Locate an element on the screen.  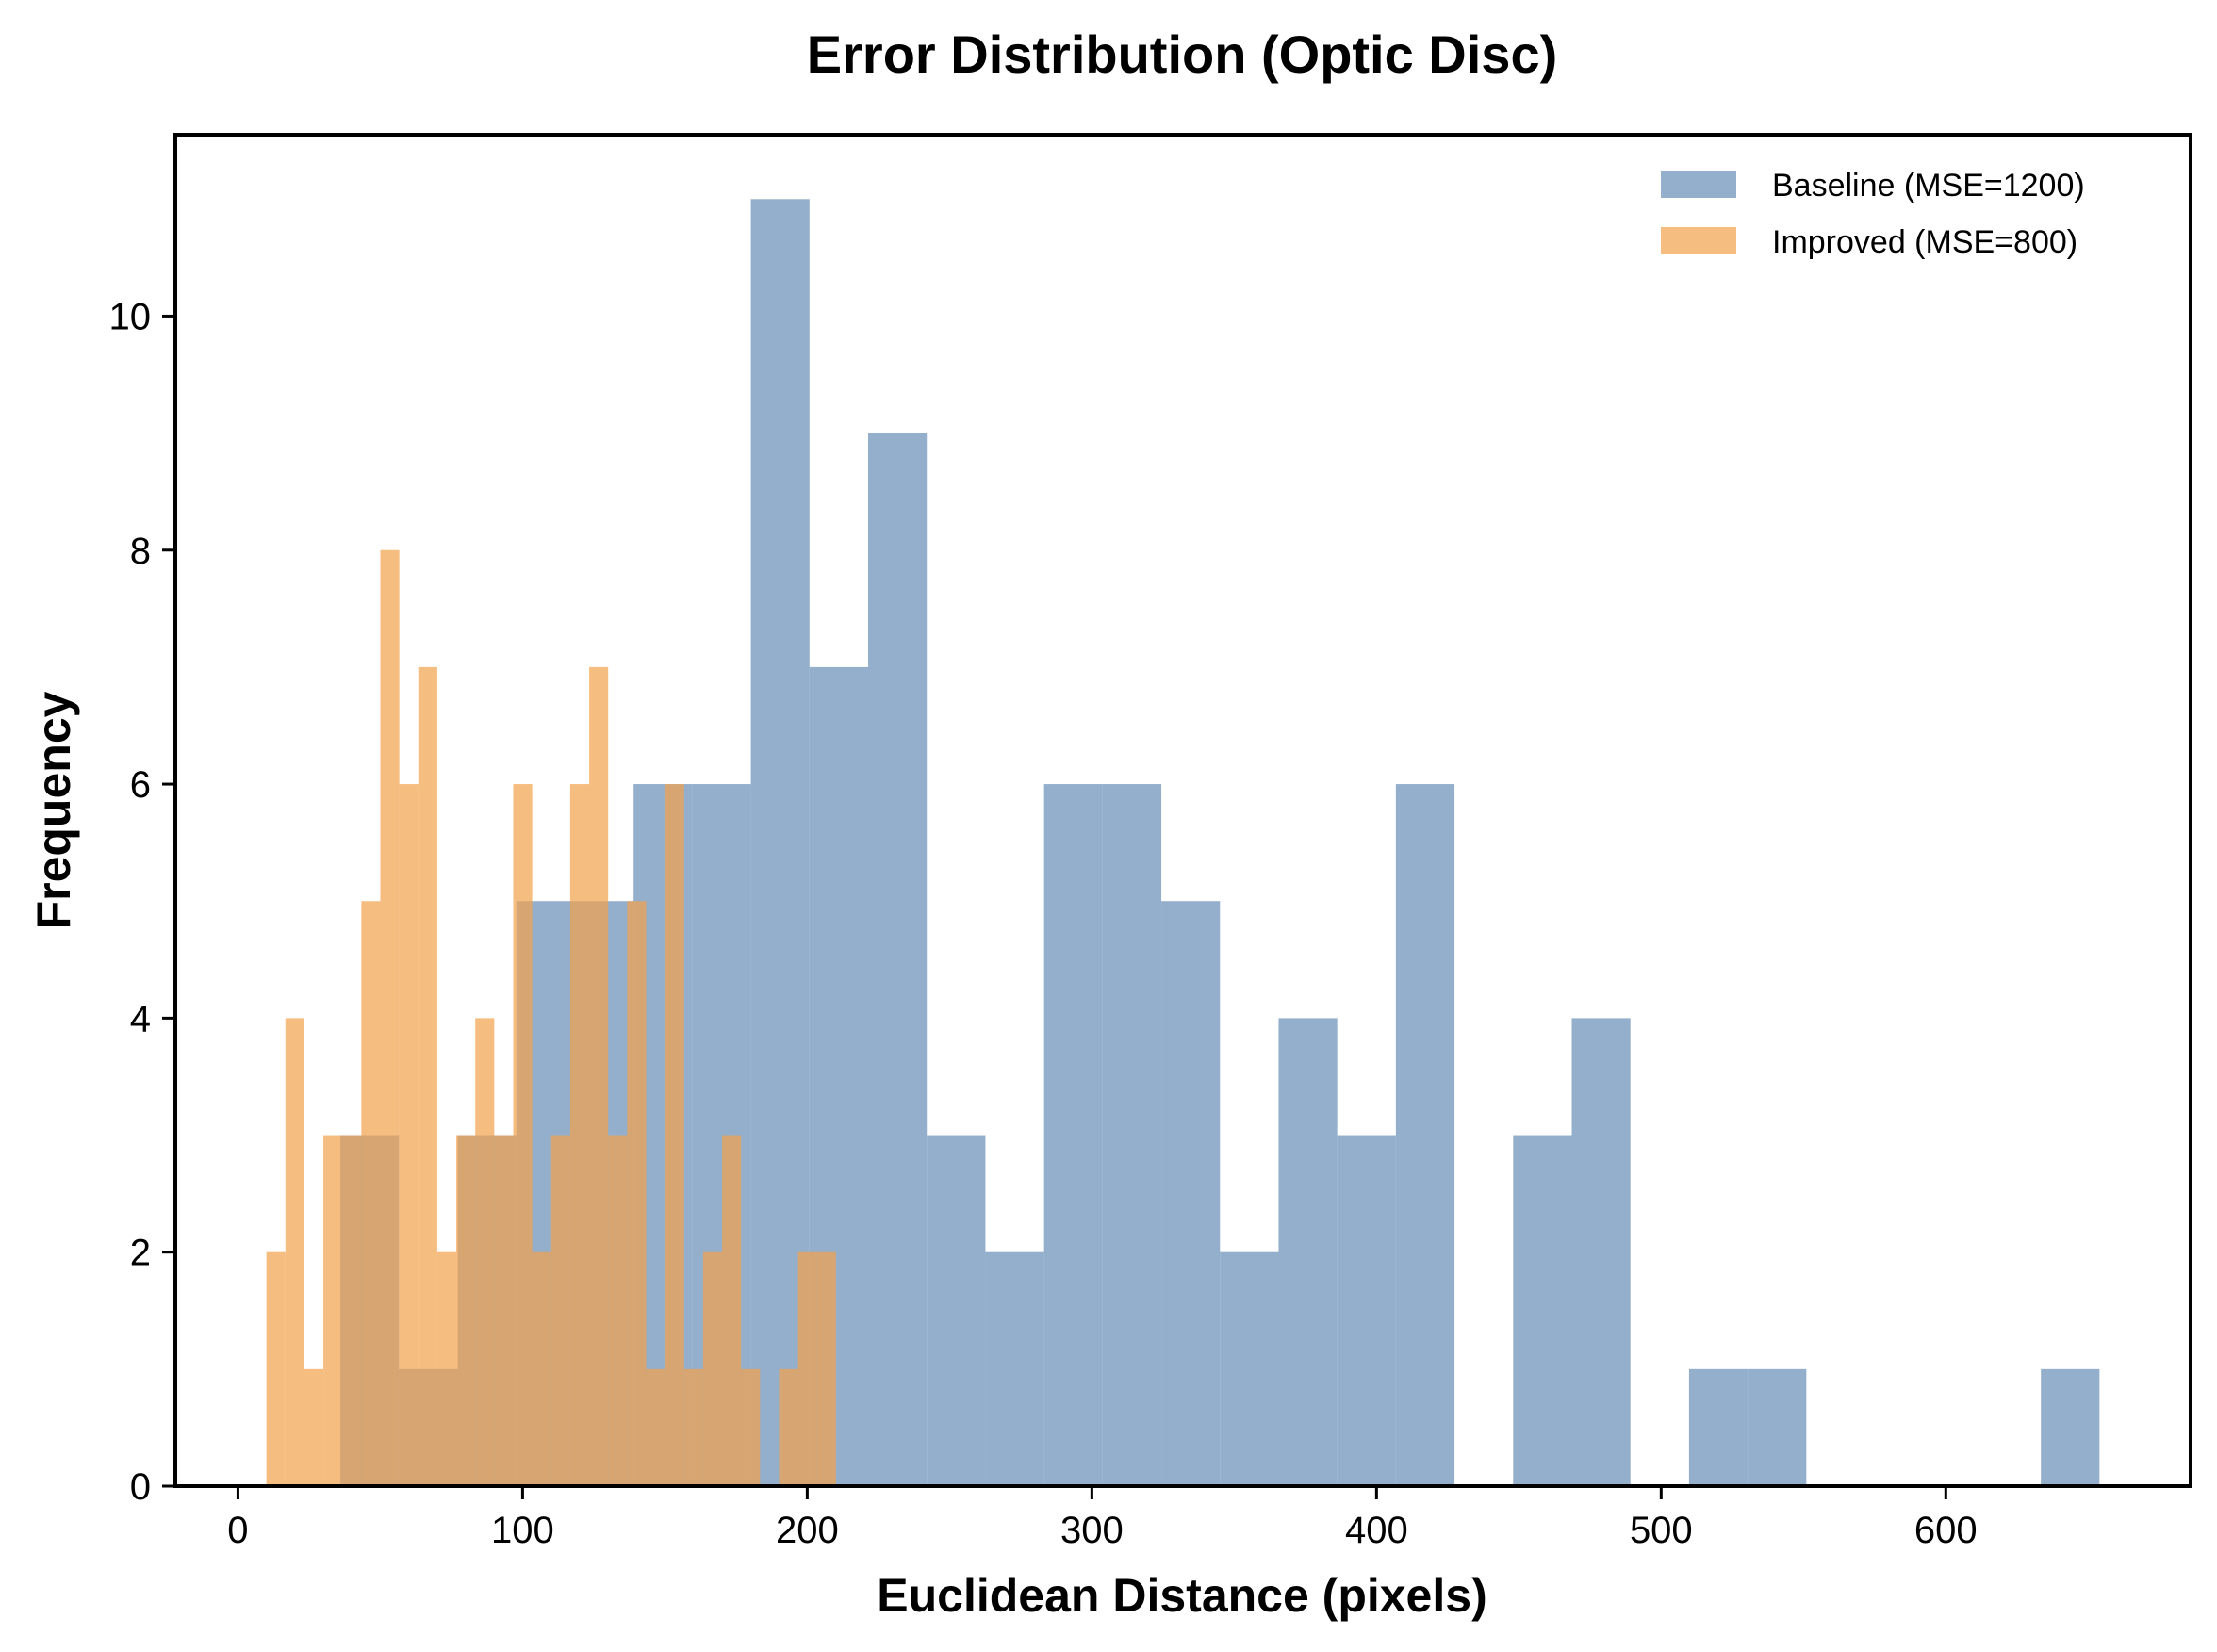
y-tick-label: 10 is located at coordinates (130, 317).